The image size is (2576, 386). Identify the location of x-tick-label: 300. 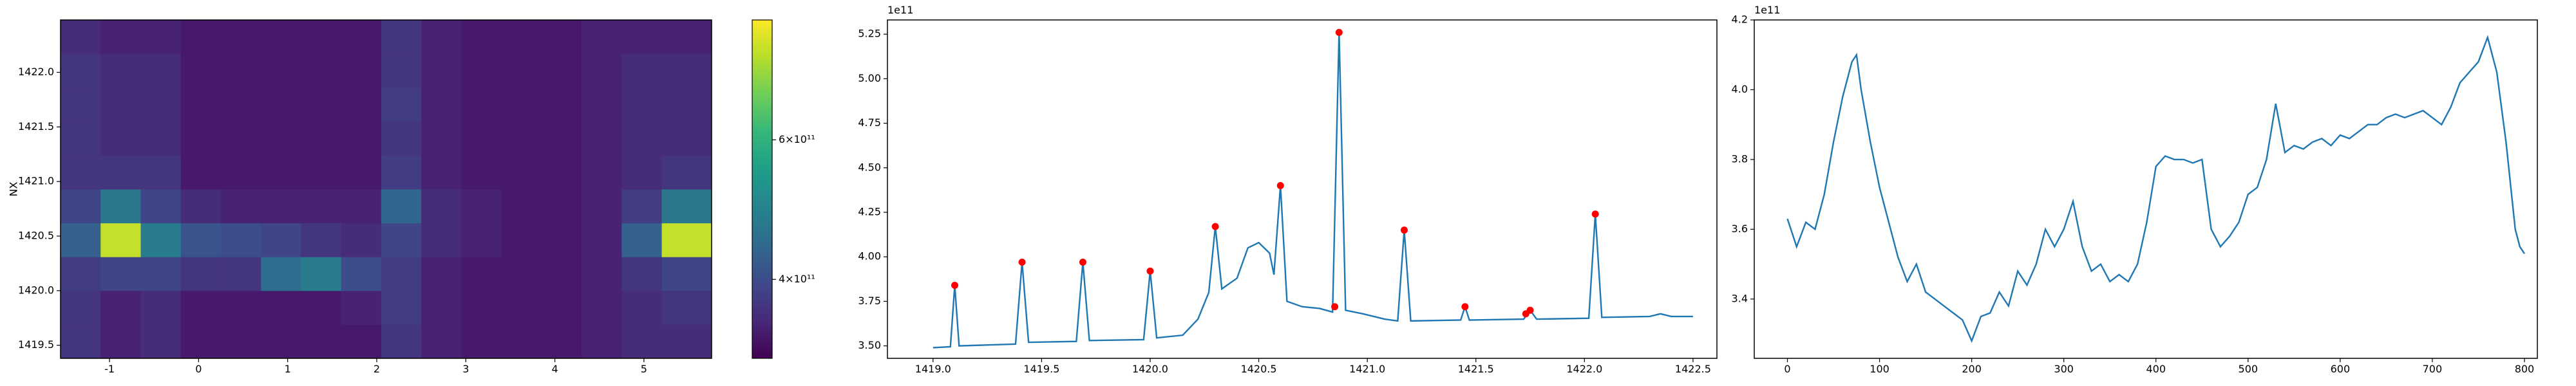
(2064, 369).